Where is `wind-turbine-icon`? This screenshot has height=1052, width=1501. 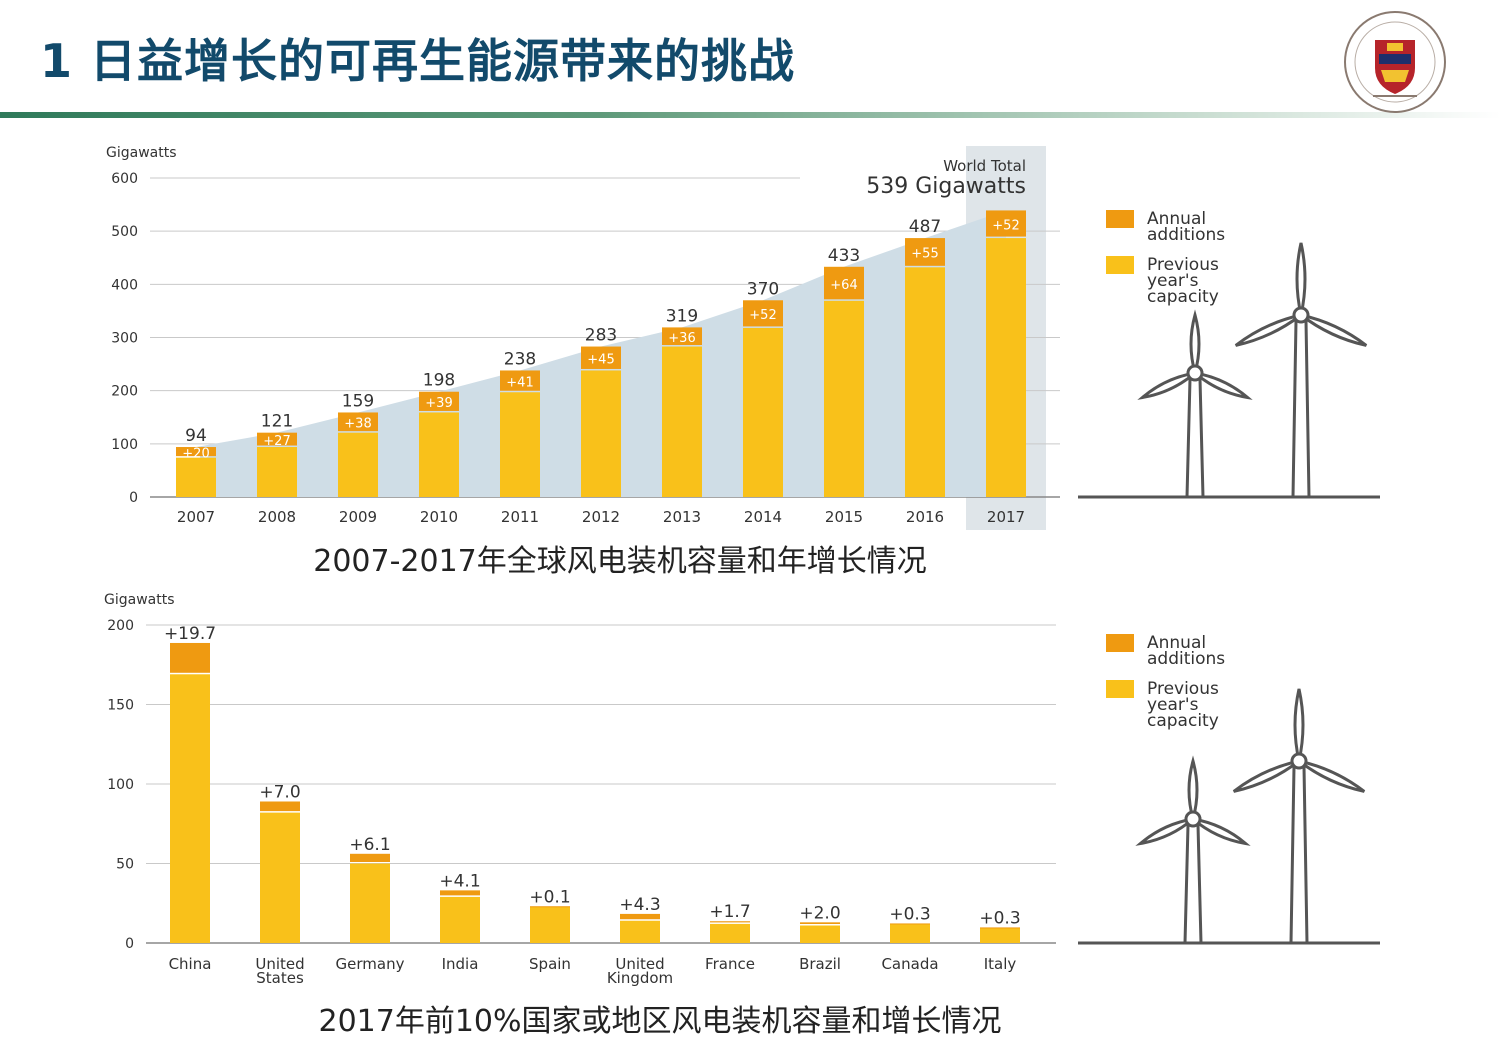
wind-turbine-icon is located at coordinates (1229, 370).